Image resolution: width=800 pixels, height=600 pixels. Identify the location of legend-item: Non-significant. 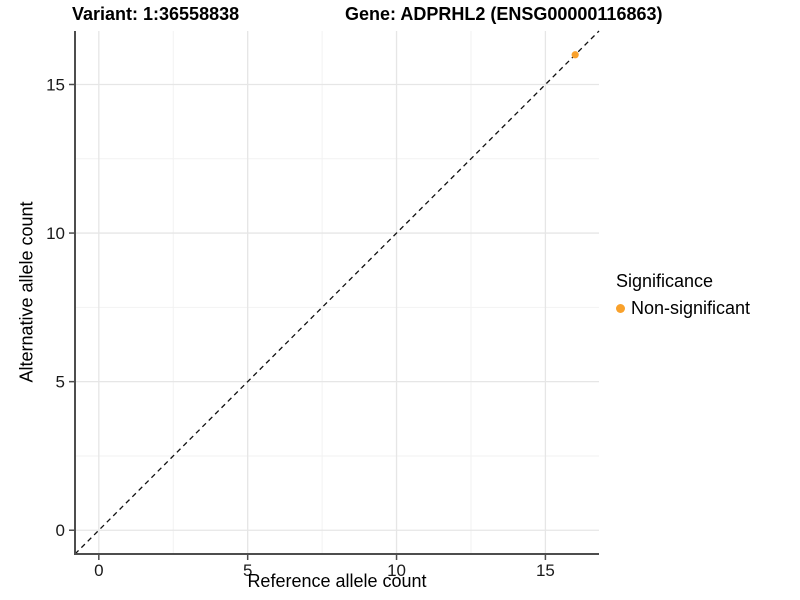
(683, 308).